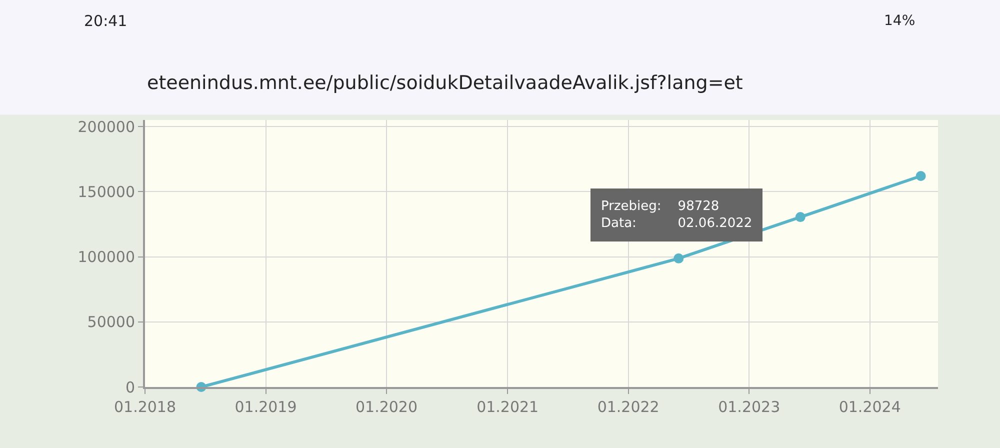 The image size is (1000, 448). I want to click on x-tick-label: 01.2021, so click(507, 407).